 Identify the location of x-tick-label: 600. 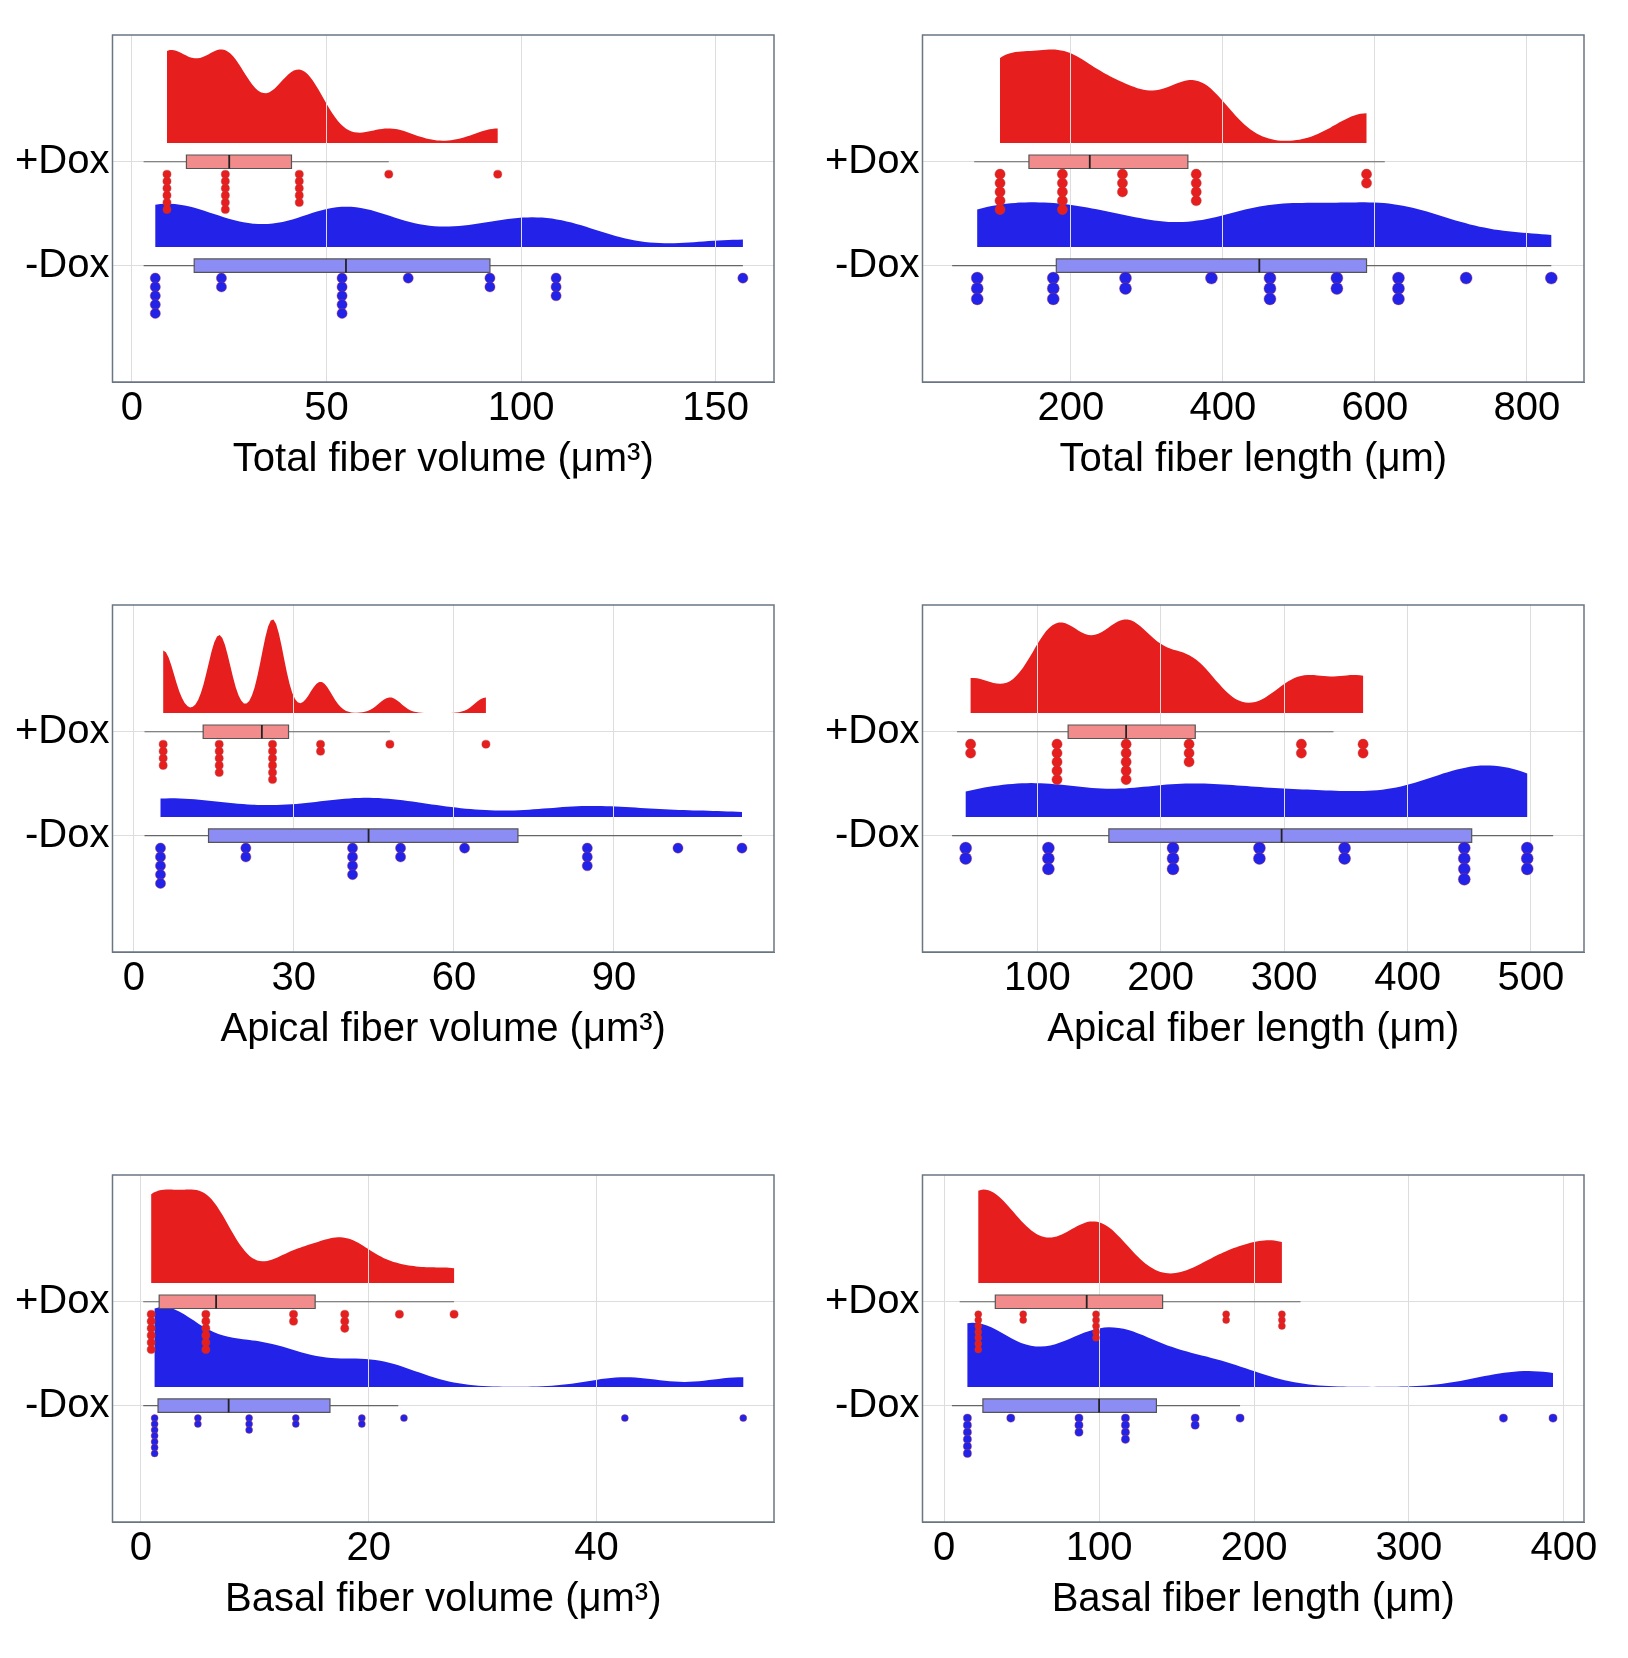
(1375, 406).